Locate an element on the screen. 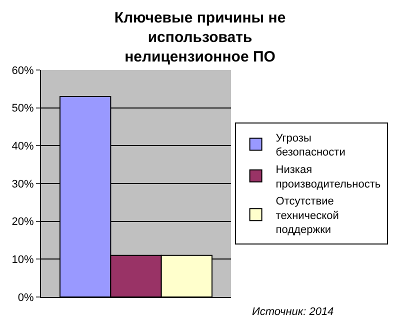  chart-title: Ключевые причины не использовать нелицензионное ПО is located at coordinates (200, 38).